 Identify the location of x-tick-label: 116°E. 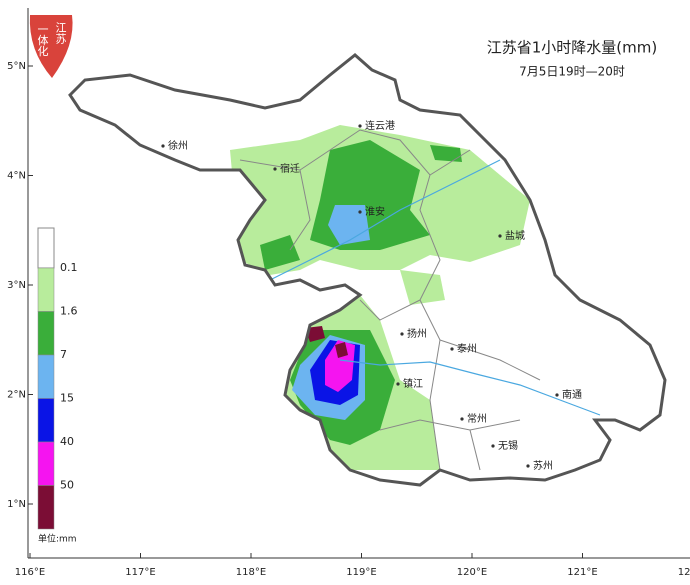
(30, 572).